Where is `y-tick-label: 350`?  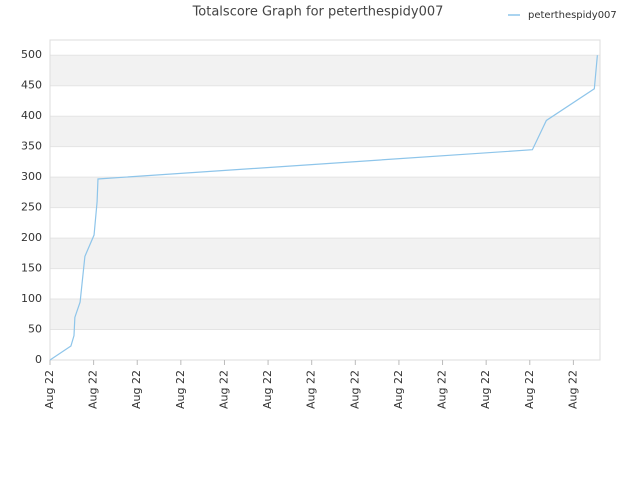
y-tick-label: 350 is located at coordinates (31, 146).